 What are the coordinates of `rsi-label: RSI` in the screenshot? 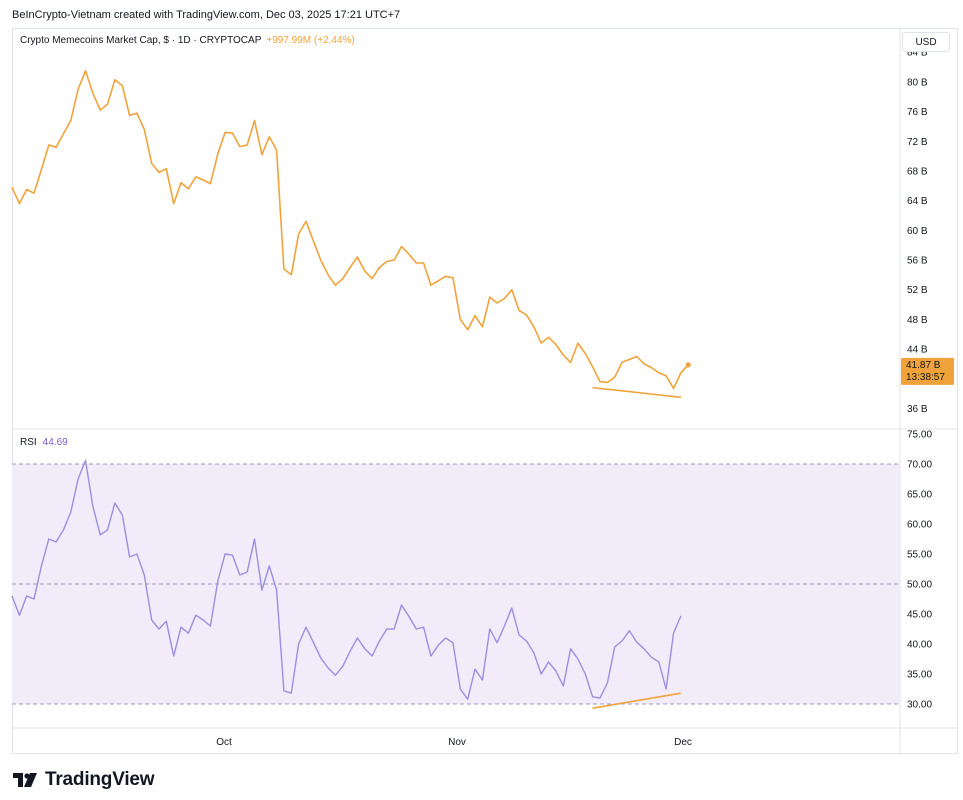 It's located at (28, 442).